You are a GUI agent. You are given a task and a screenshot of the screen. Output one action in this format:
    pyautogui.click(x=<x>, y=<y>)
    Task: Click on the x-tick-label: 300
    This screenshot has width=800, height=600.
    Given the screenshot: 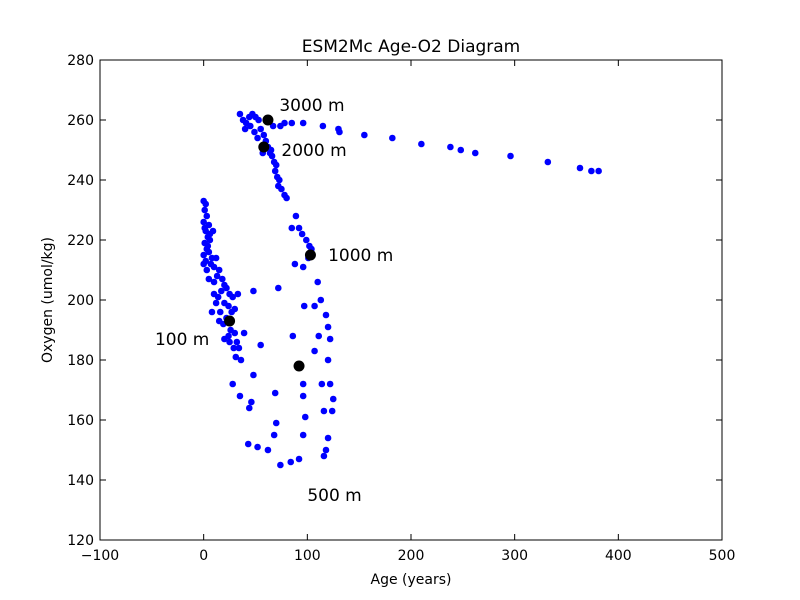 What is the action you would take?
    pyautogui.click(x=514, y=556)
    